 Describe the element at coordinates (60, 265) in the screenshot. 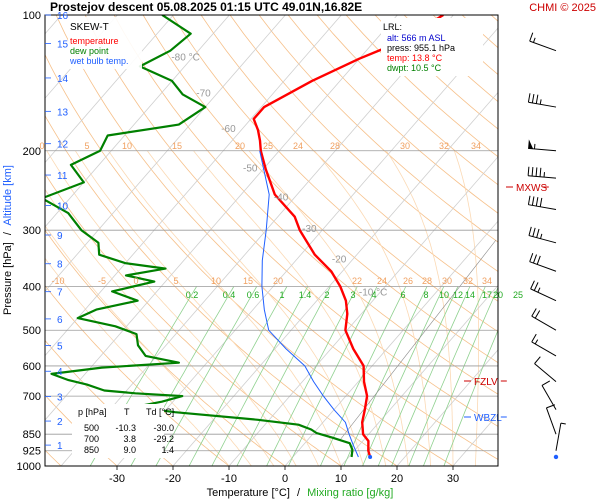

I see `altitude-tick-label: 8` at that location.